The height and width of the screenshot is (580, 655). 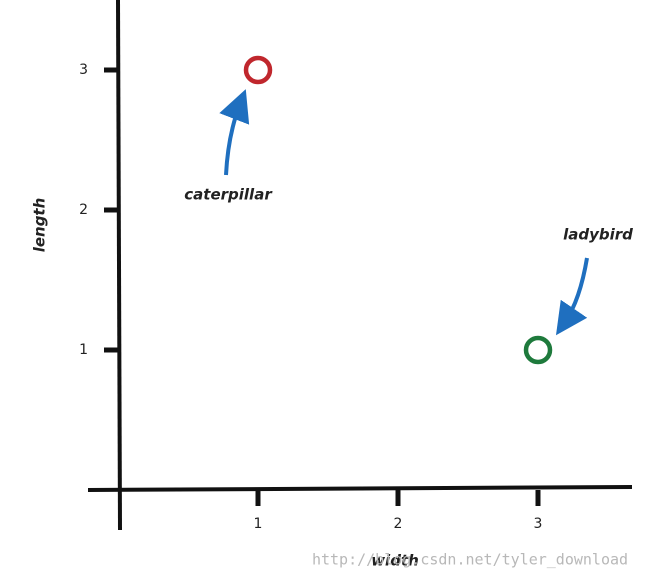 What do you see at coordinates (258, 524) in the screenshot?
I see `x-tick-label: 1` at bounding box center [258, 524].